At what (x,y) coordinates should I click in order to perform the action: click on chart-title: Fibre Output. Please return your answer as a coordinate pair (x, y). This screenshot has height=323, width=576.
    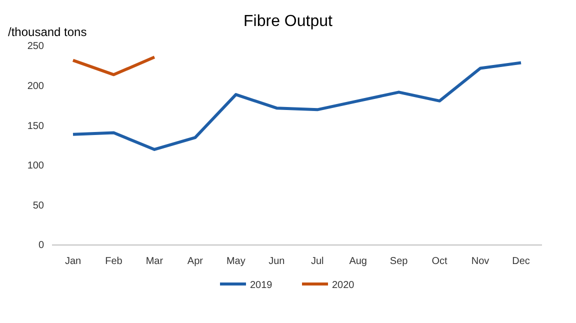
    Looking at the image, I should click on (289, 21).